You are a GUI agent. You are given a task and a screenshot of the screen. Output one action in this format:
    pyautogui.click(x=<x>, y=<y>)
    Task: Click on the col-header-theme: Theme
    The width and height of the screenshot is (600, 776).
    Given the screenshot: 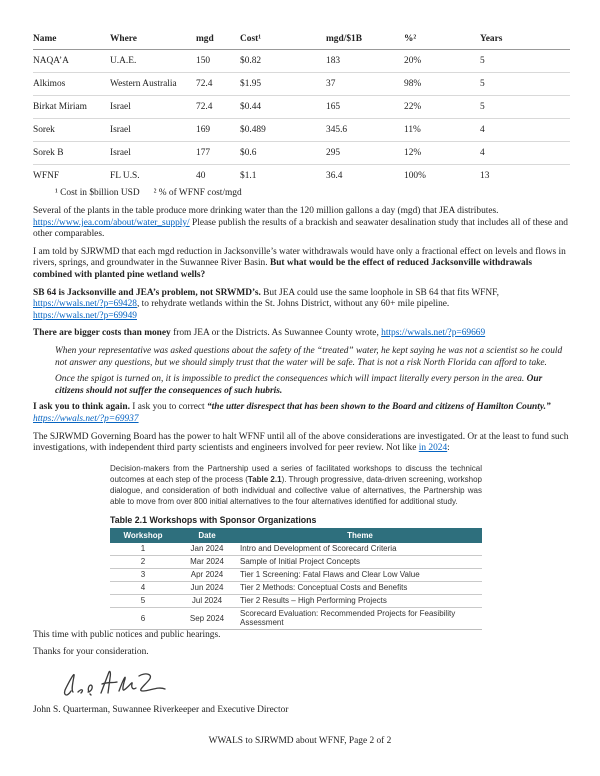 What is the action you would take?
    pyautogui.click(x=360, y=535)
    